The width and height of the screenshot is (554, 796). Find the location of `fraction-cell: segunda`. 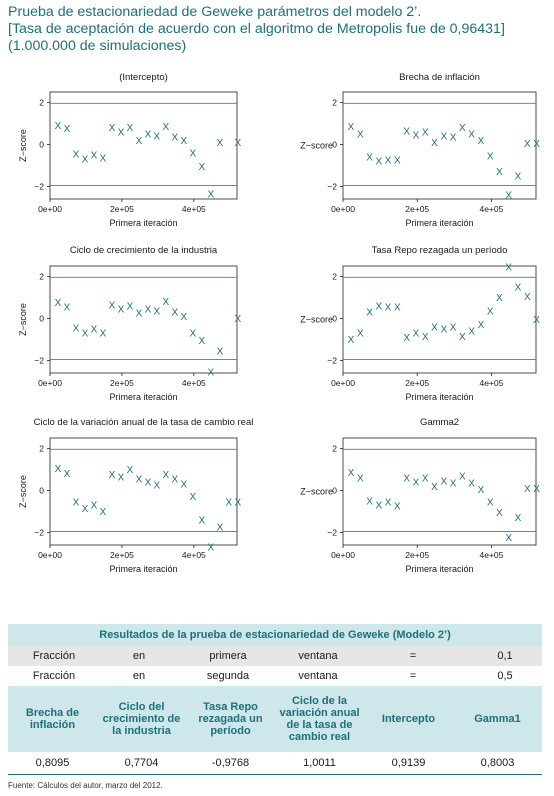

fraction-cell: segunda is located at coordinates (228, 676).